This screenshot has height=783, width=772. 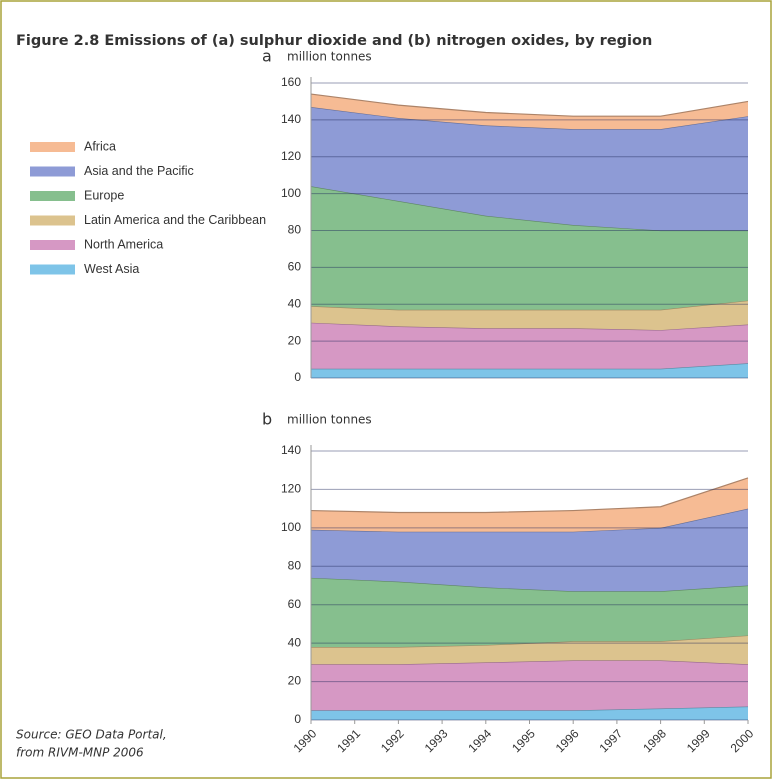 What do you see at coordinates (104, 195) in the screenshot?
I see `legend-label: Europe` at bounding box center [104, 195].